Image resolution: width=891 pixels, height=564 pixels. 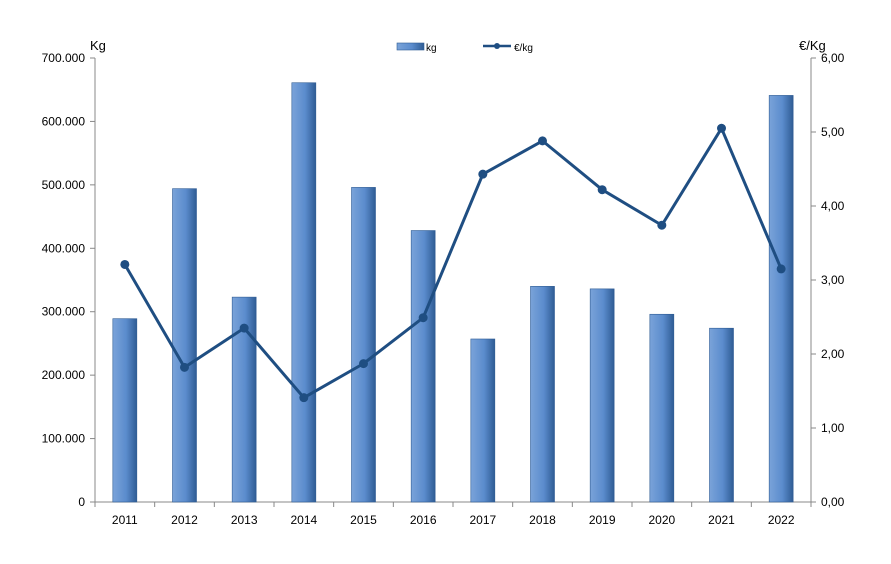 What do you see at coordinates (125, 264) in the screenshot?
I see `price-point-2011` at bounding box center [125, 264].